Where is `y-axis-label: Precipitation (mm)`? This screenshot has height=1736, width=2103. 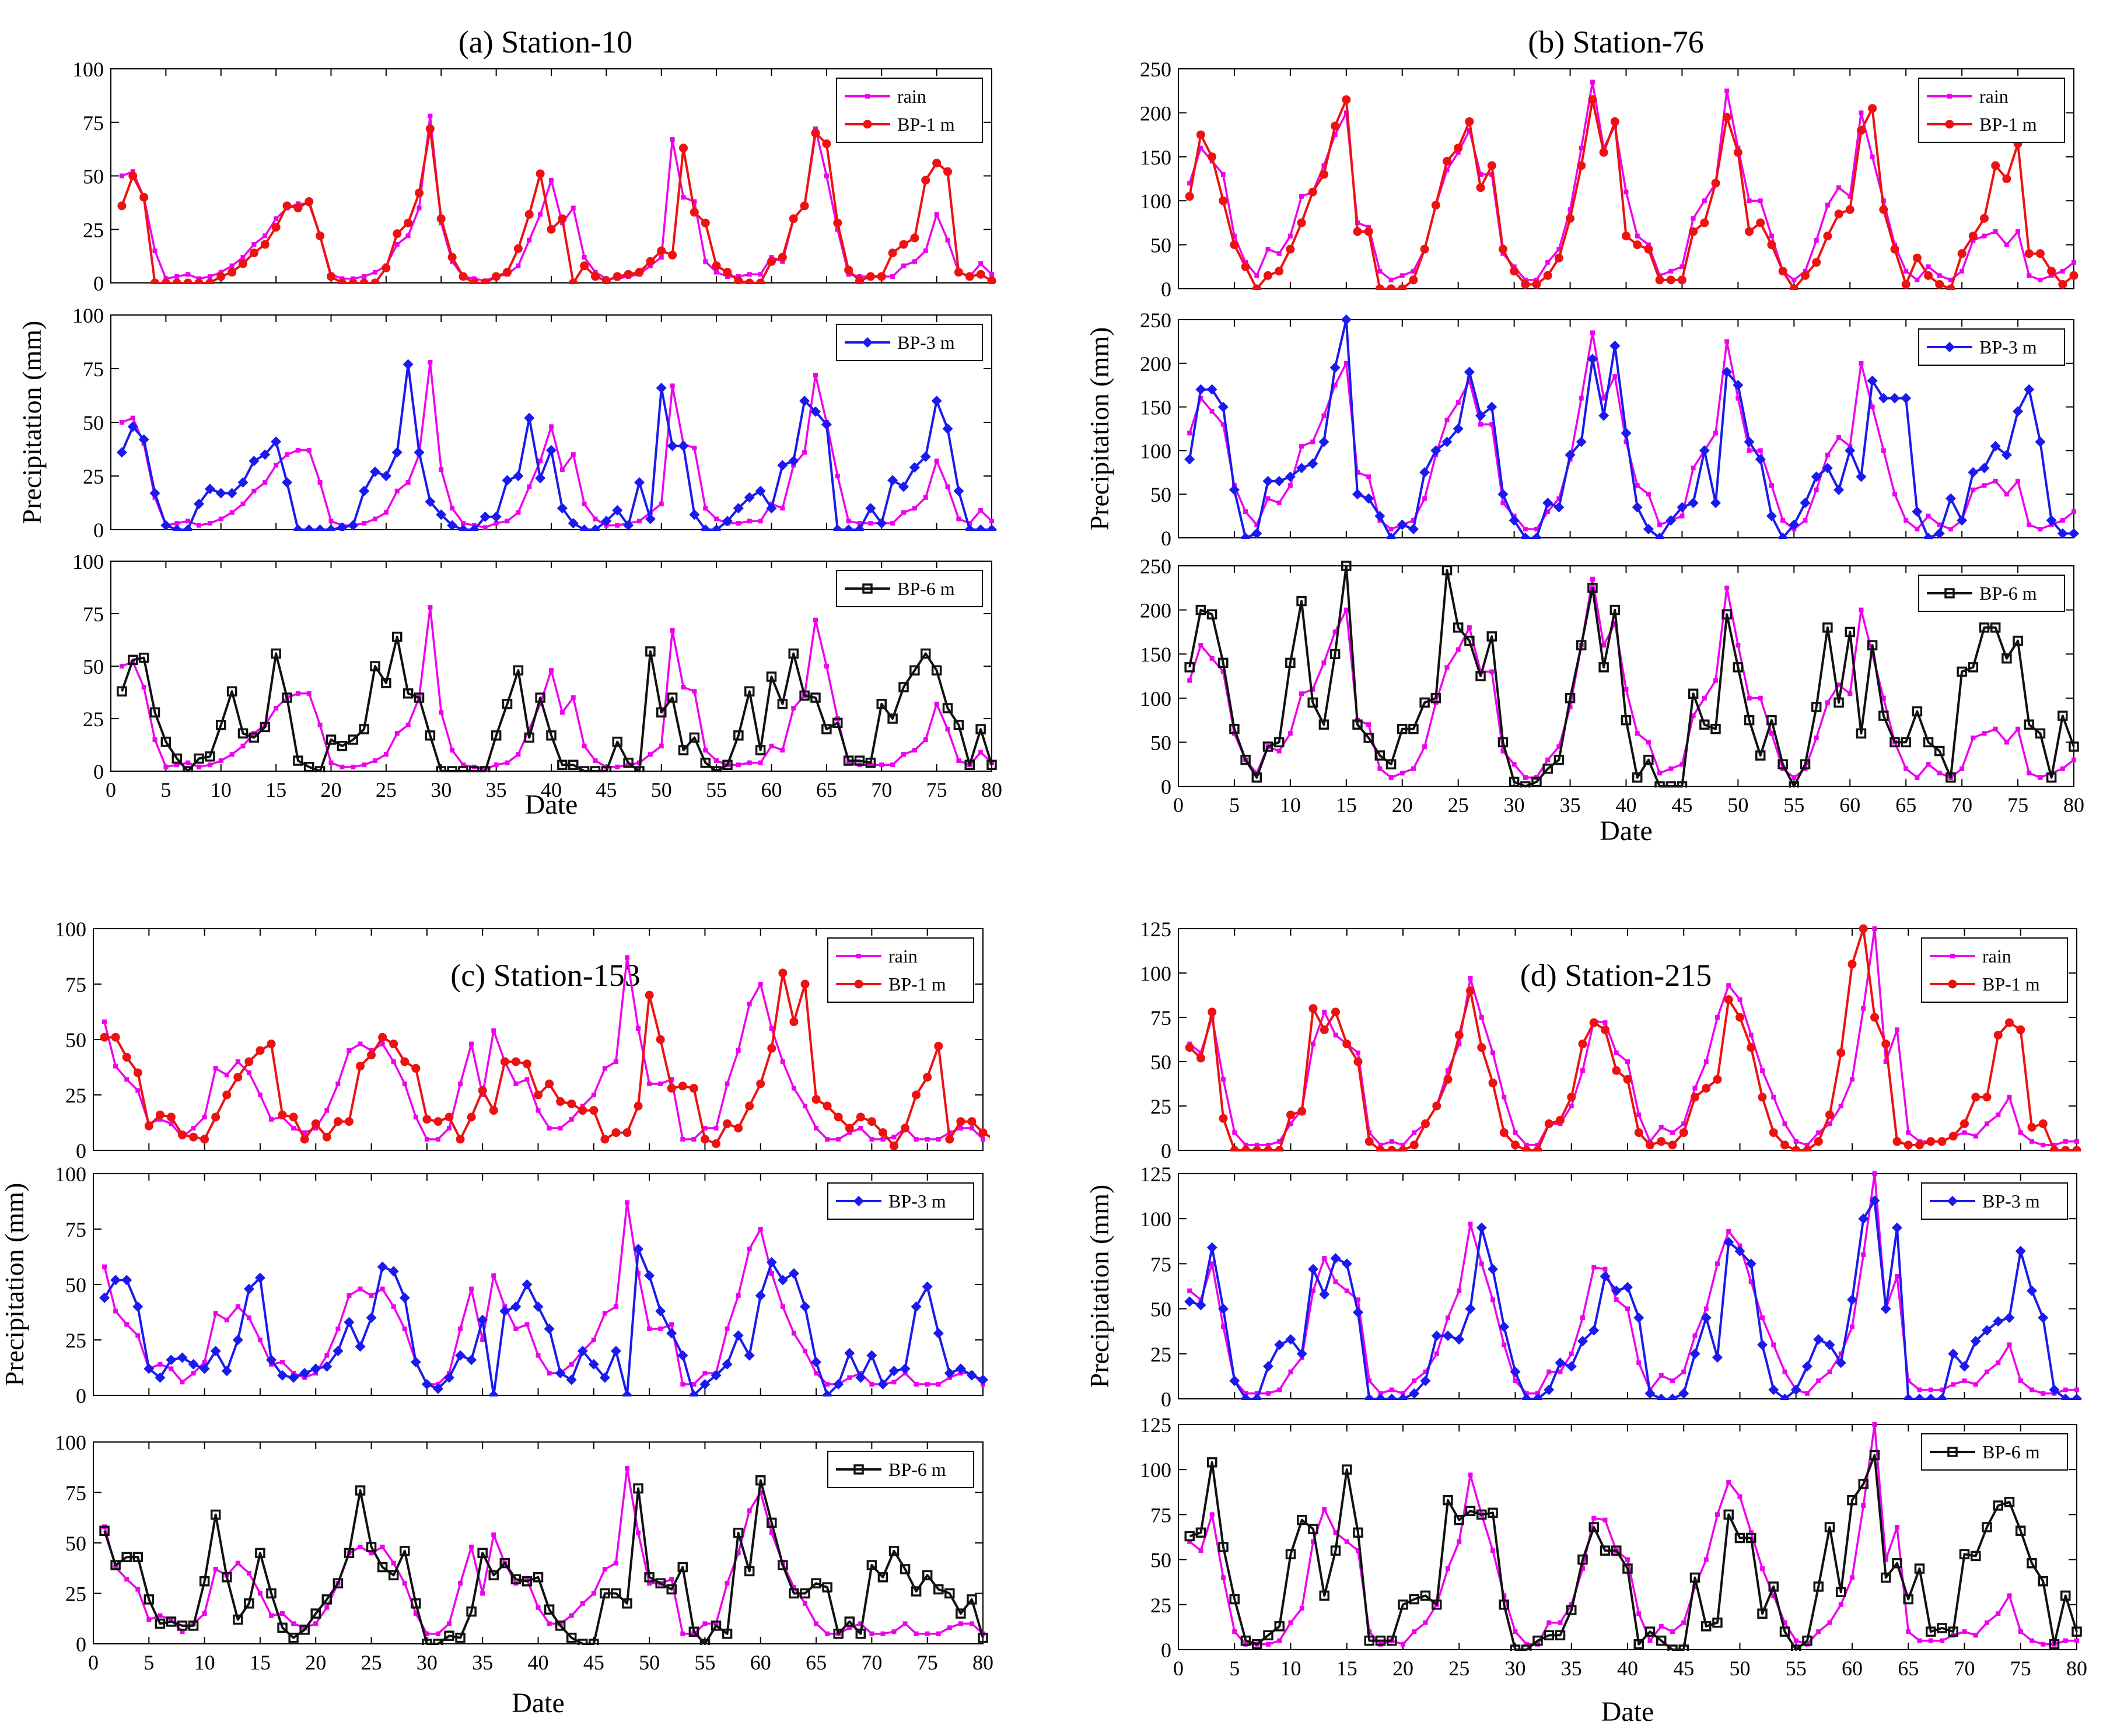
y-axis-label: Precipitation (mm) is located at coordinates (14, 1285).